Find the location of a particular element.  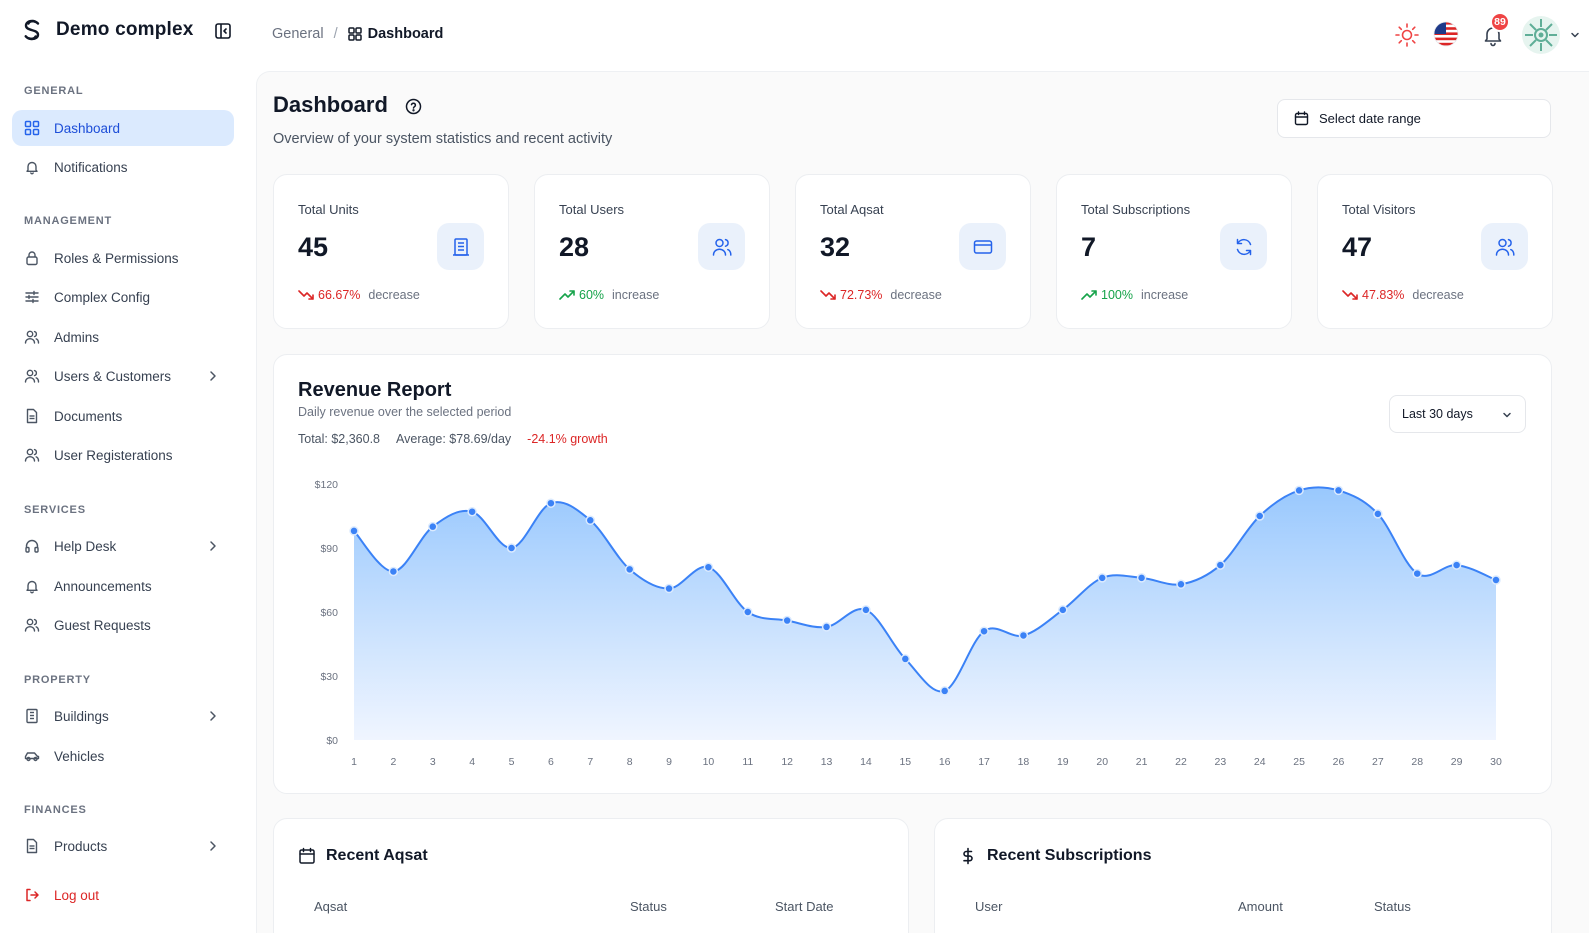

section-management: MANAGEMENT is located at coordinates (68, 221).